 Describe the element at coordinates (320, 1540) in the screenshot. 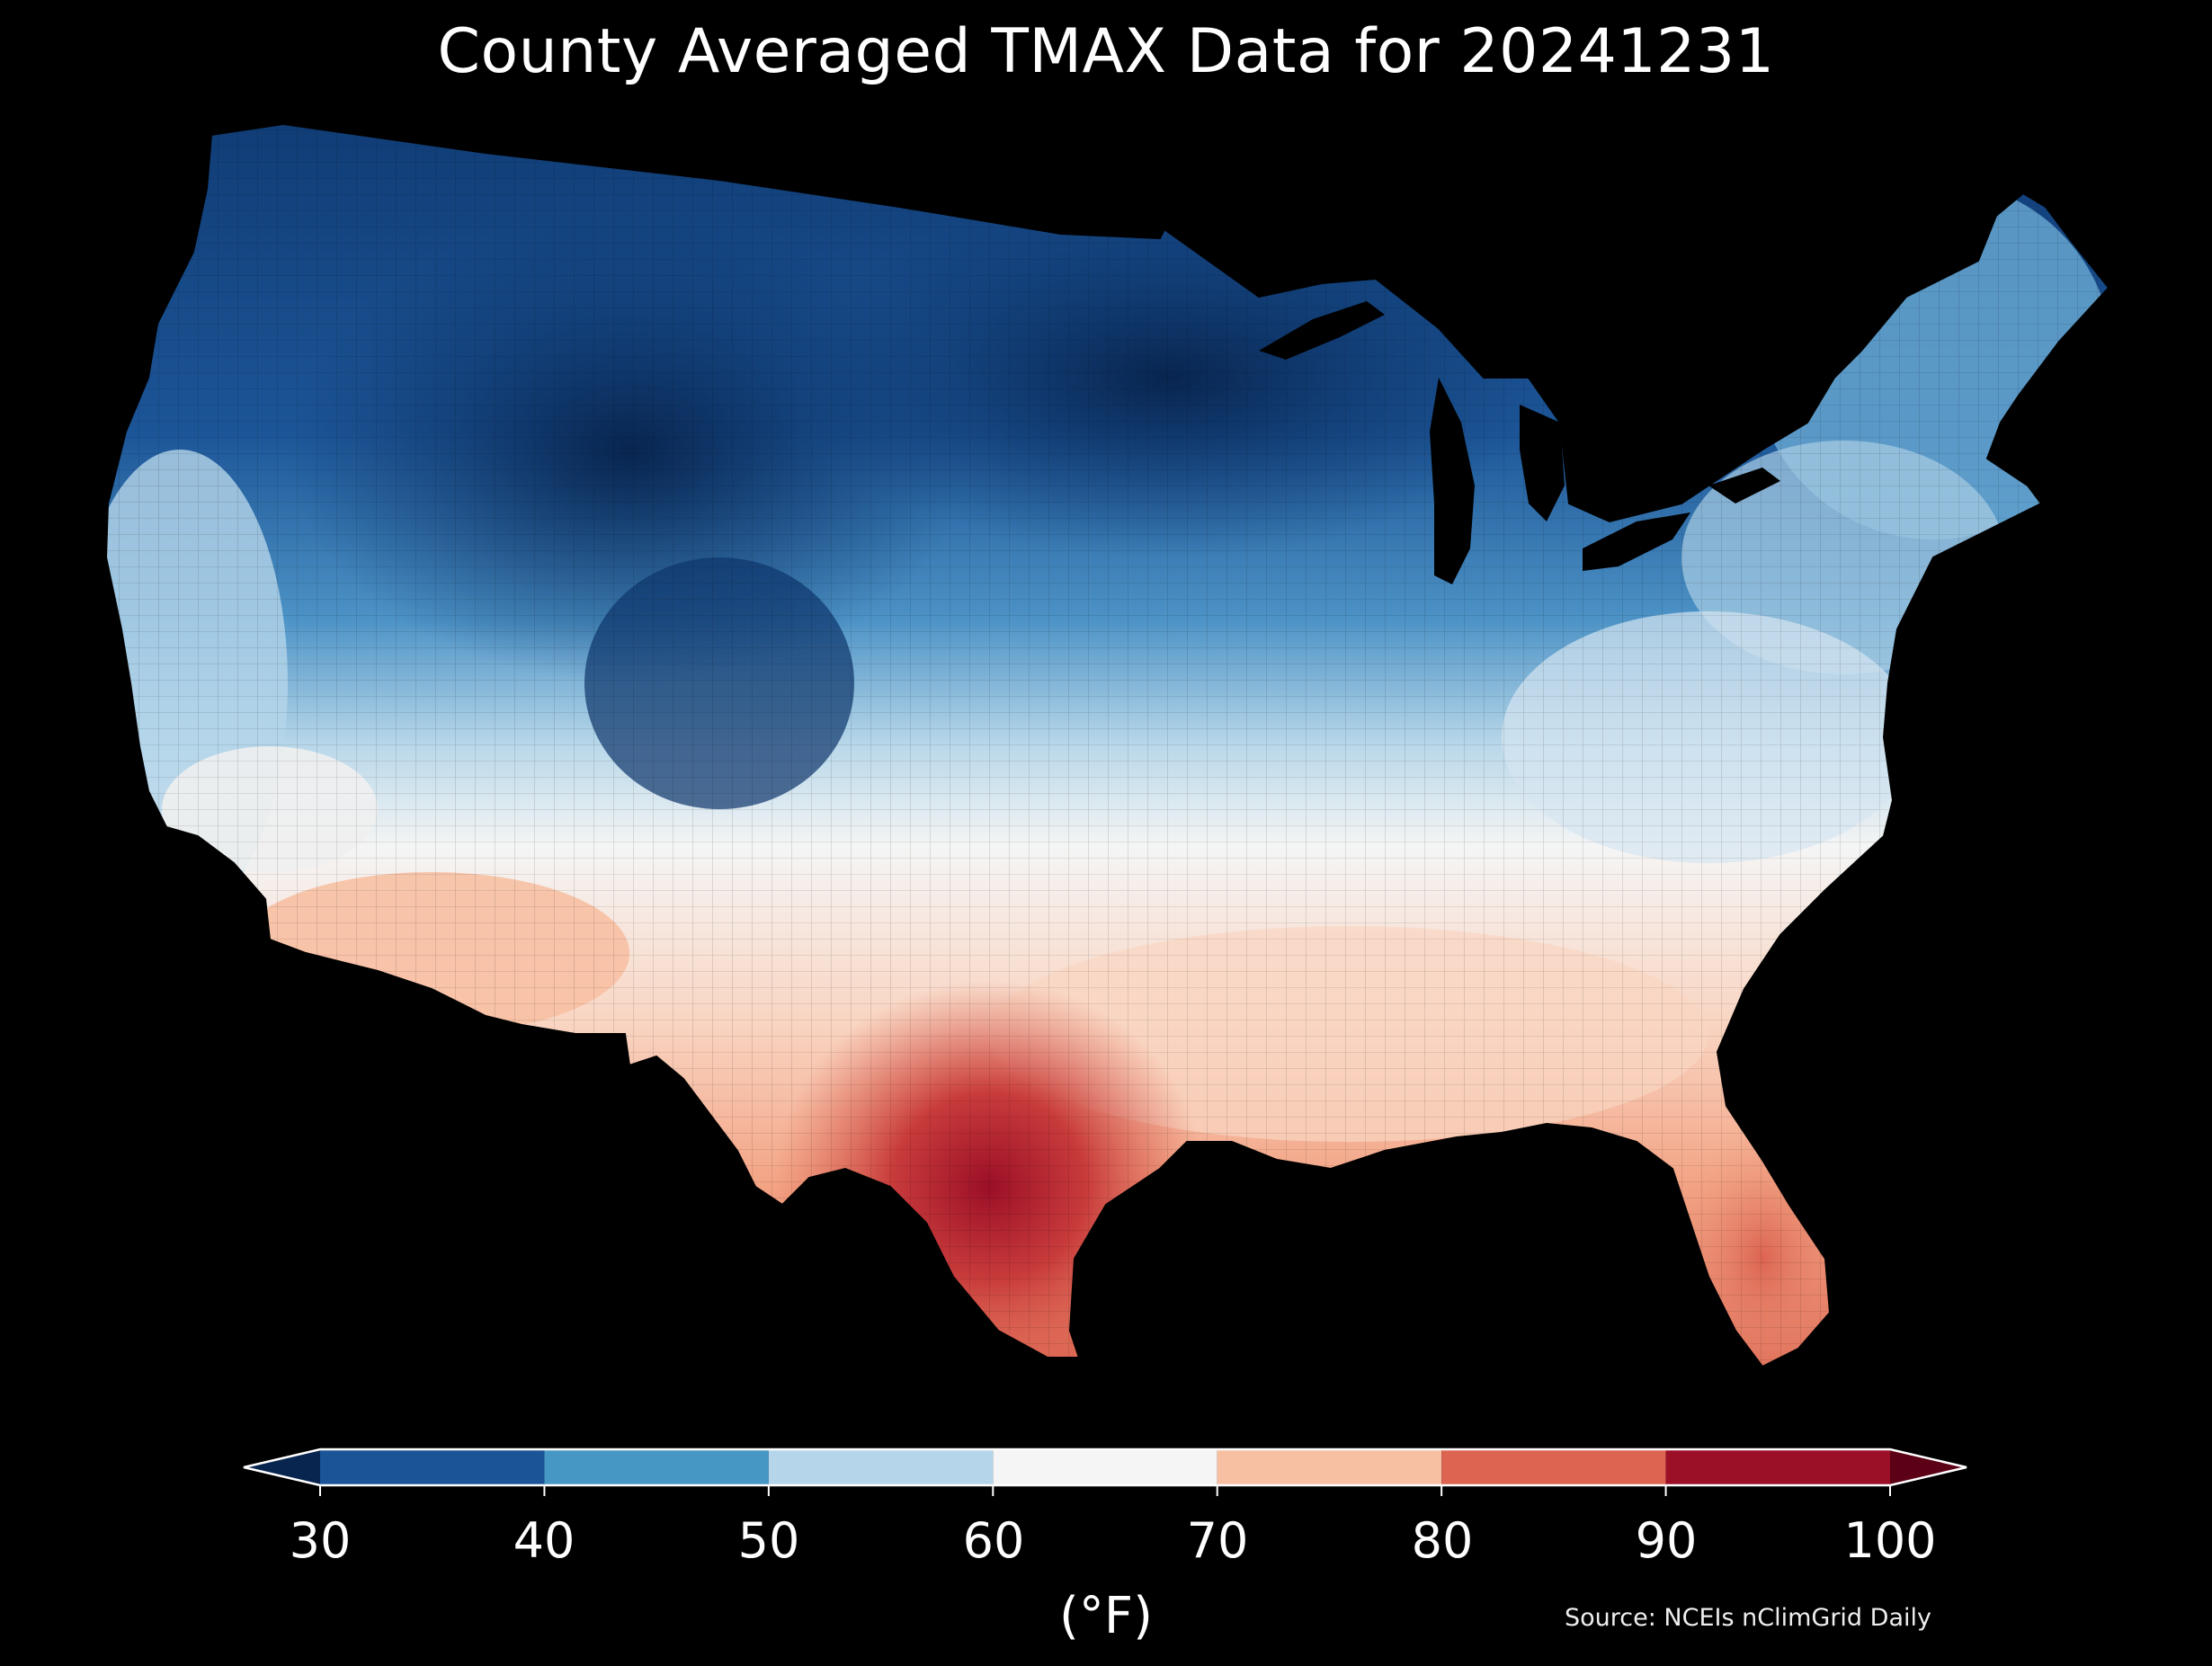

I see `colorbar-tick-30: 30` at that location.